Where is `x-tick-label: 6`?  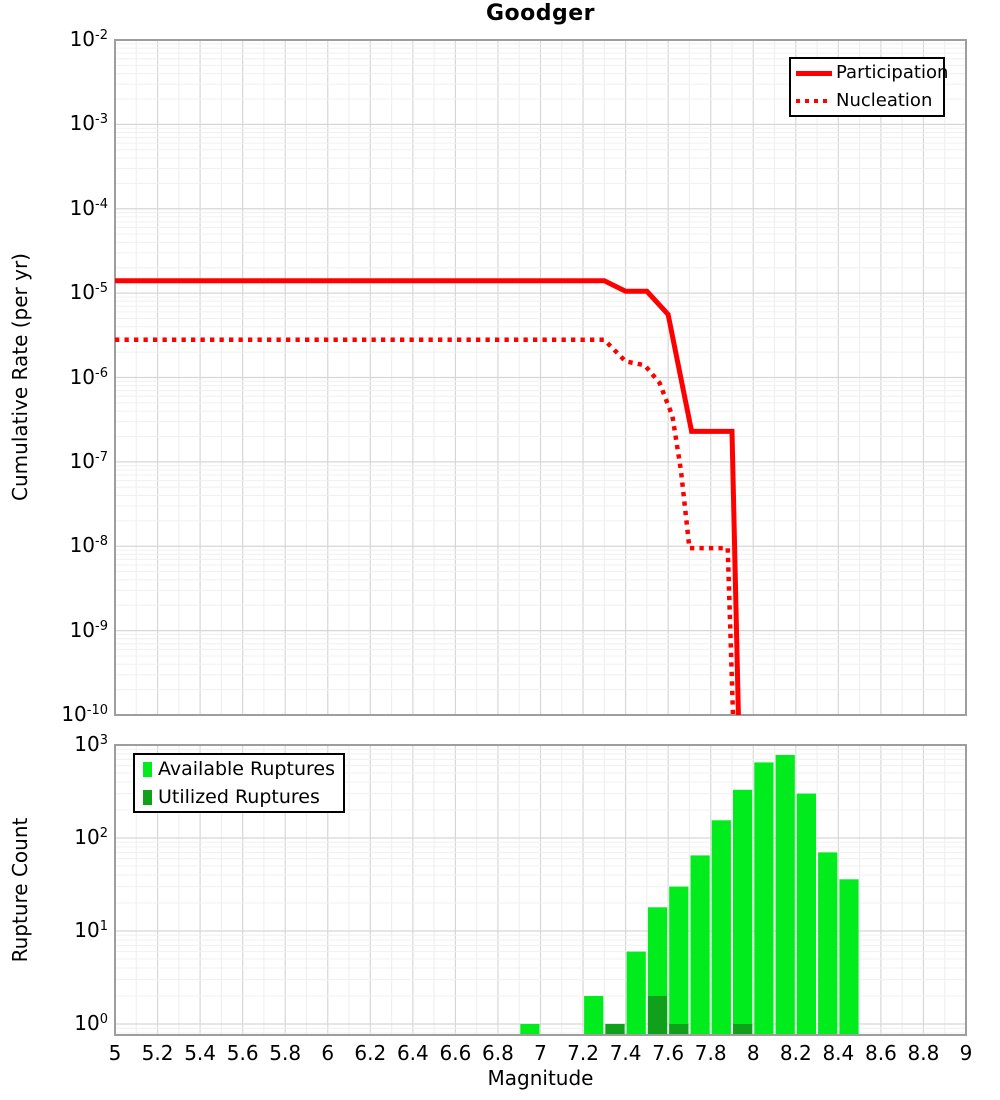 x-tick-label: 6 is located at coordinates (328, 1053).